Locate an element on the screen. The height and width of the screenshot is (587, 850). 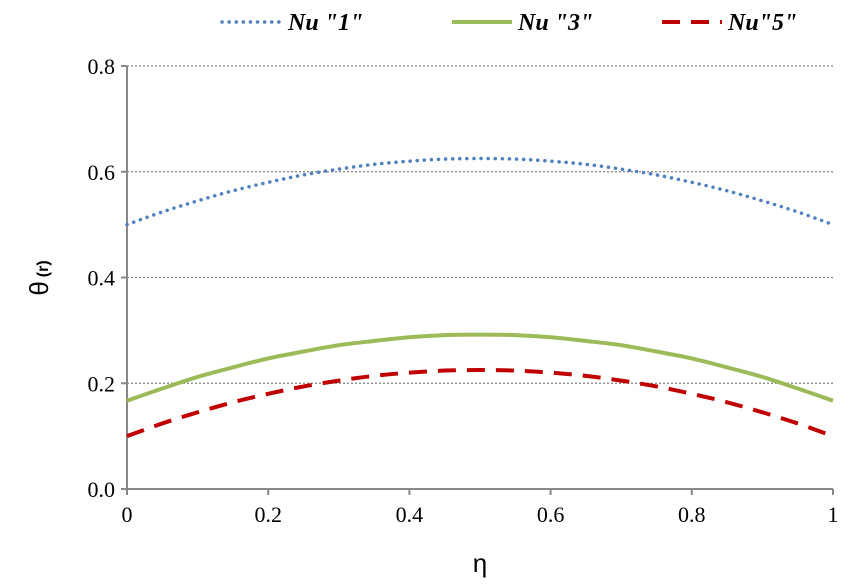
y-axis-label: θ (r) is located at coordinates (39, 277).